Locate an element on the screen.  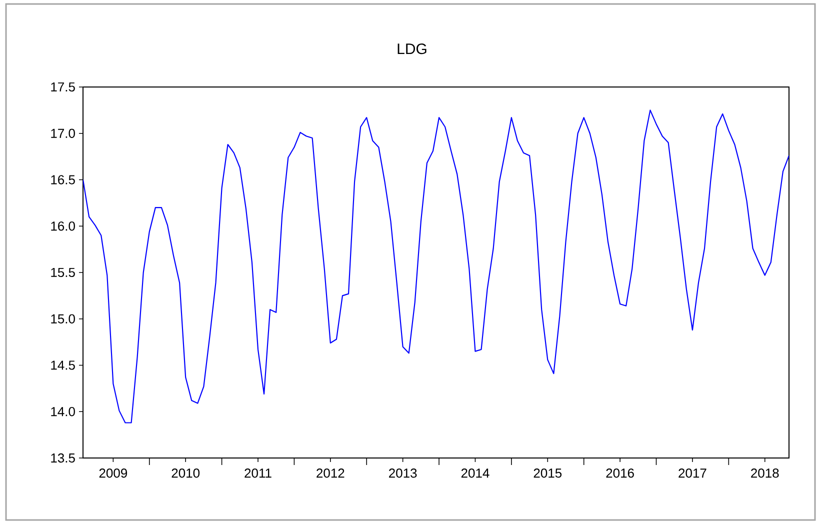
x-tick-label: 2009 is located at coordinates (113, 473).